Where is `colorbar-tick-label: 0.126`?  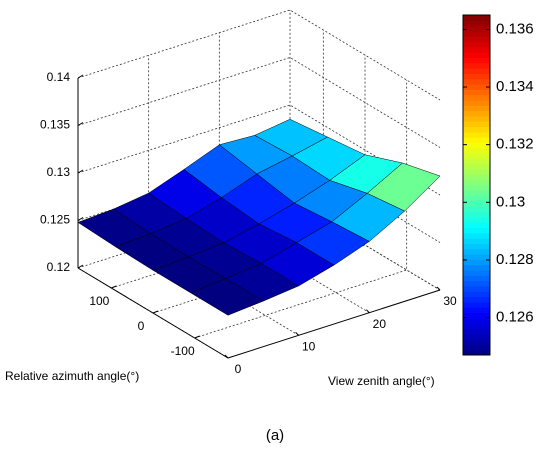 colorbar-tick-label: 0.126 is located at coordinates (515, 317).